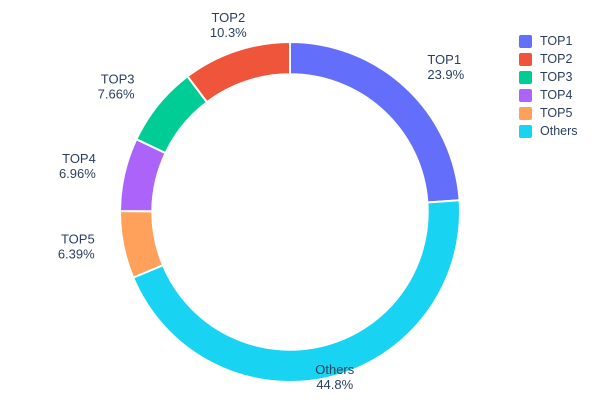 Image resolution: width=600 pixels, height=400 pixels. I want to click on legend-swatch-top4, so click(525, 95).